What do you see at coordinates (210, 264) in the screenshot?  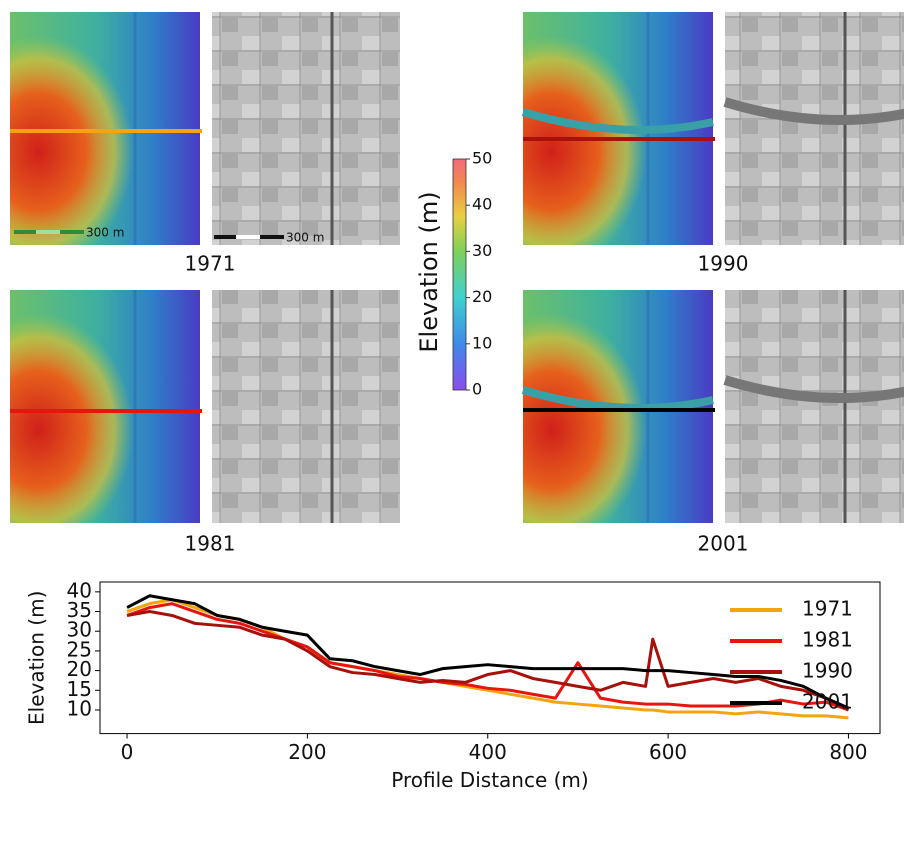 I see `year-label: 1971` at bounding box center [210, 264].